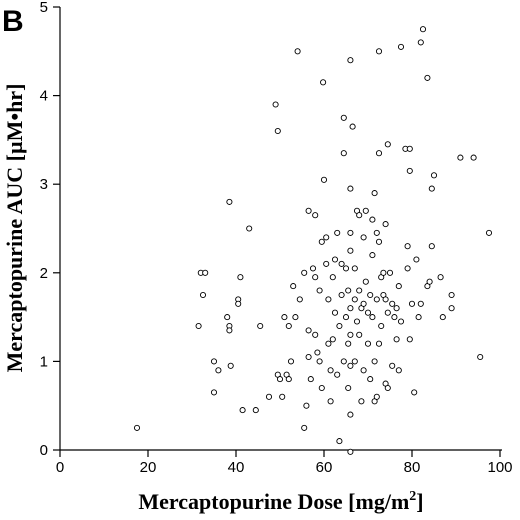 The width and height of the screenshot is (520, 520). What do you see at coordinates (13, 21) in the screenshot?
I see `panel-label: B` at bounding box center [13, 21].